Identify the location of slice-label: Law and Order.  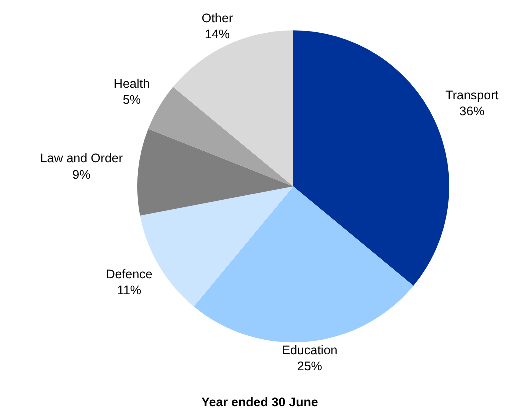
(82, 159).